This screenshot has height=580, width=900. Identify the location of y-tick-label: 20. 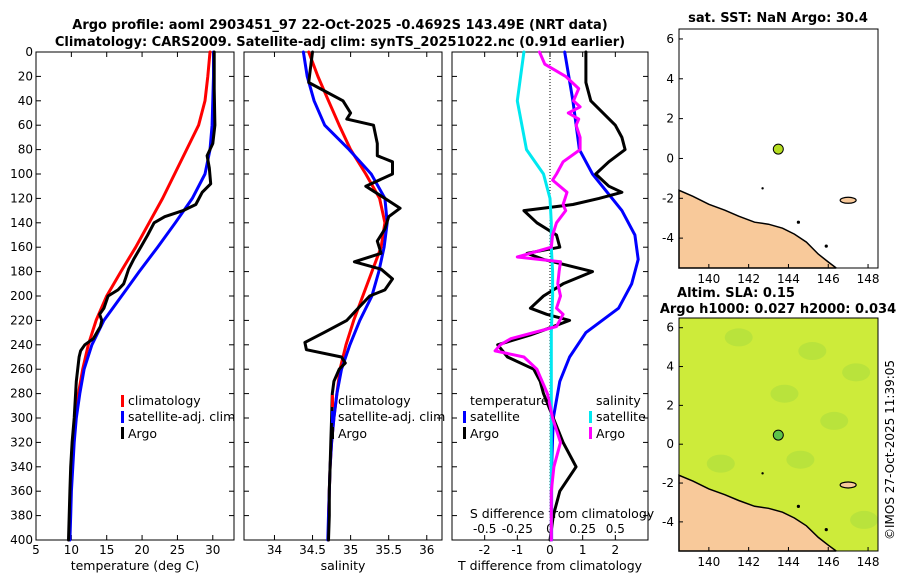
(25, 76).